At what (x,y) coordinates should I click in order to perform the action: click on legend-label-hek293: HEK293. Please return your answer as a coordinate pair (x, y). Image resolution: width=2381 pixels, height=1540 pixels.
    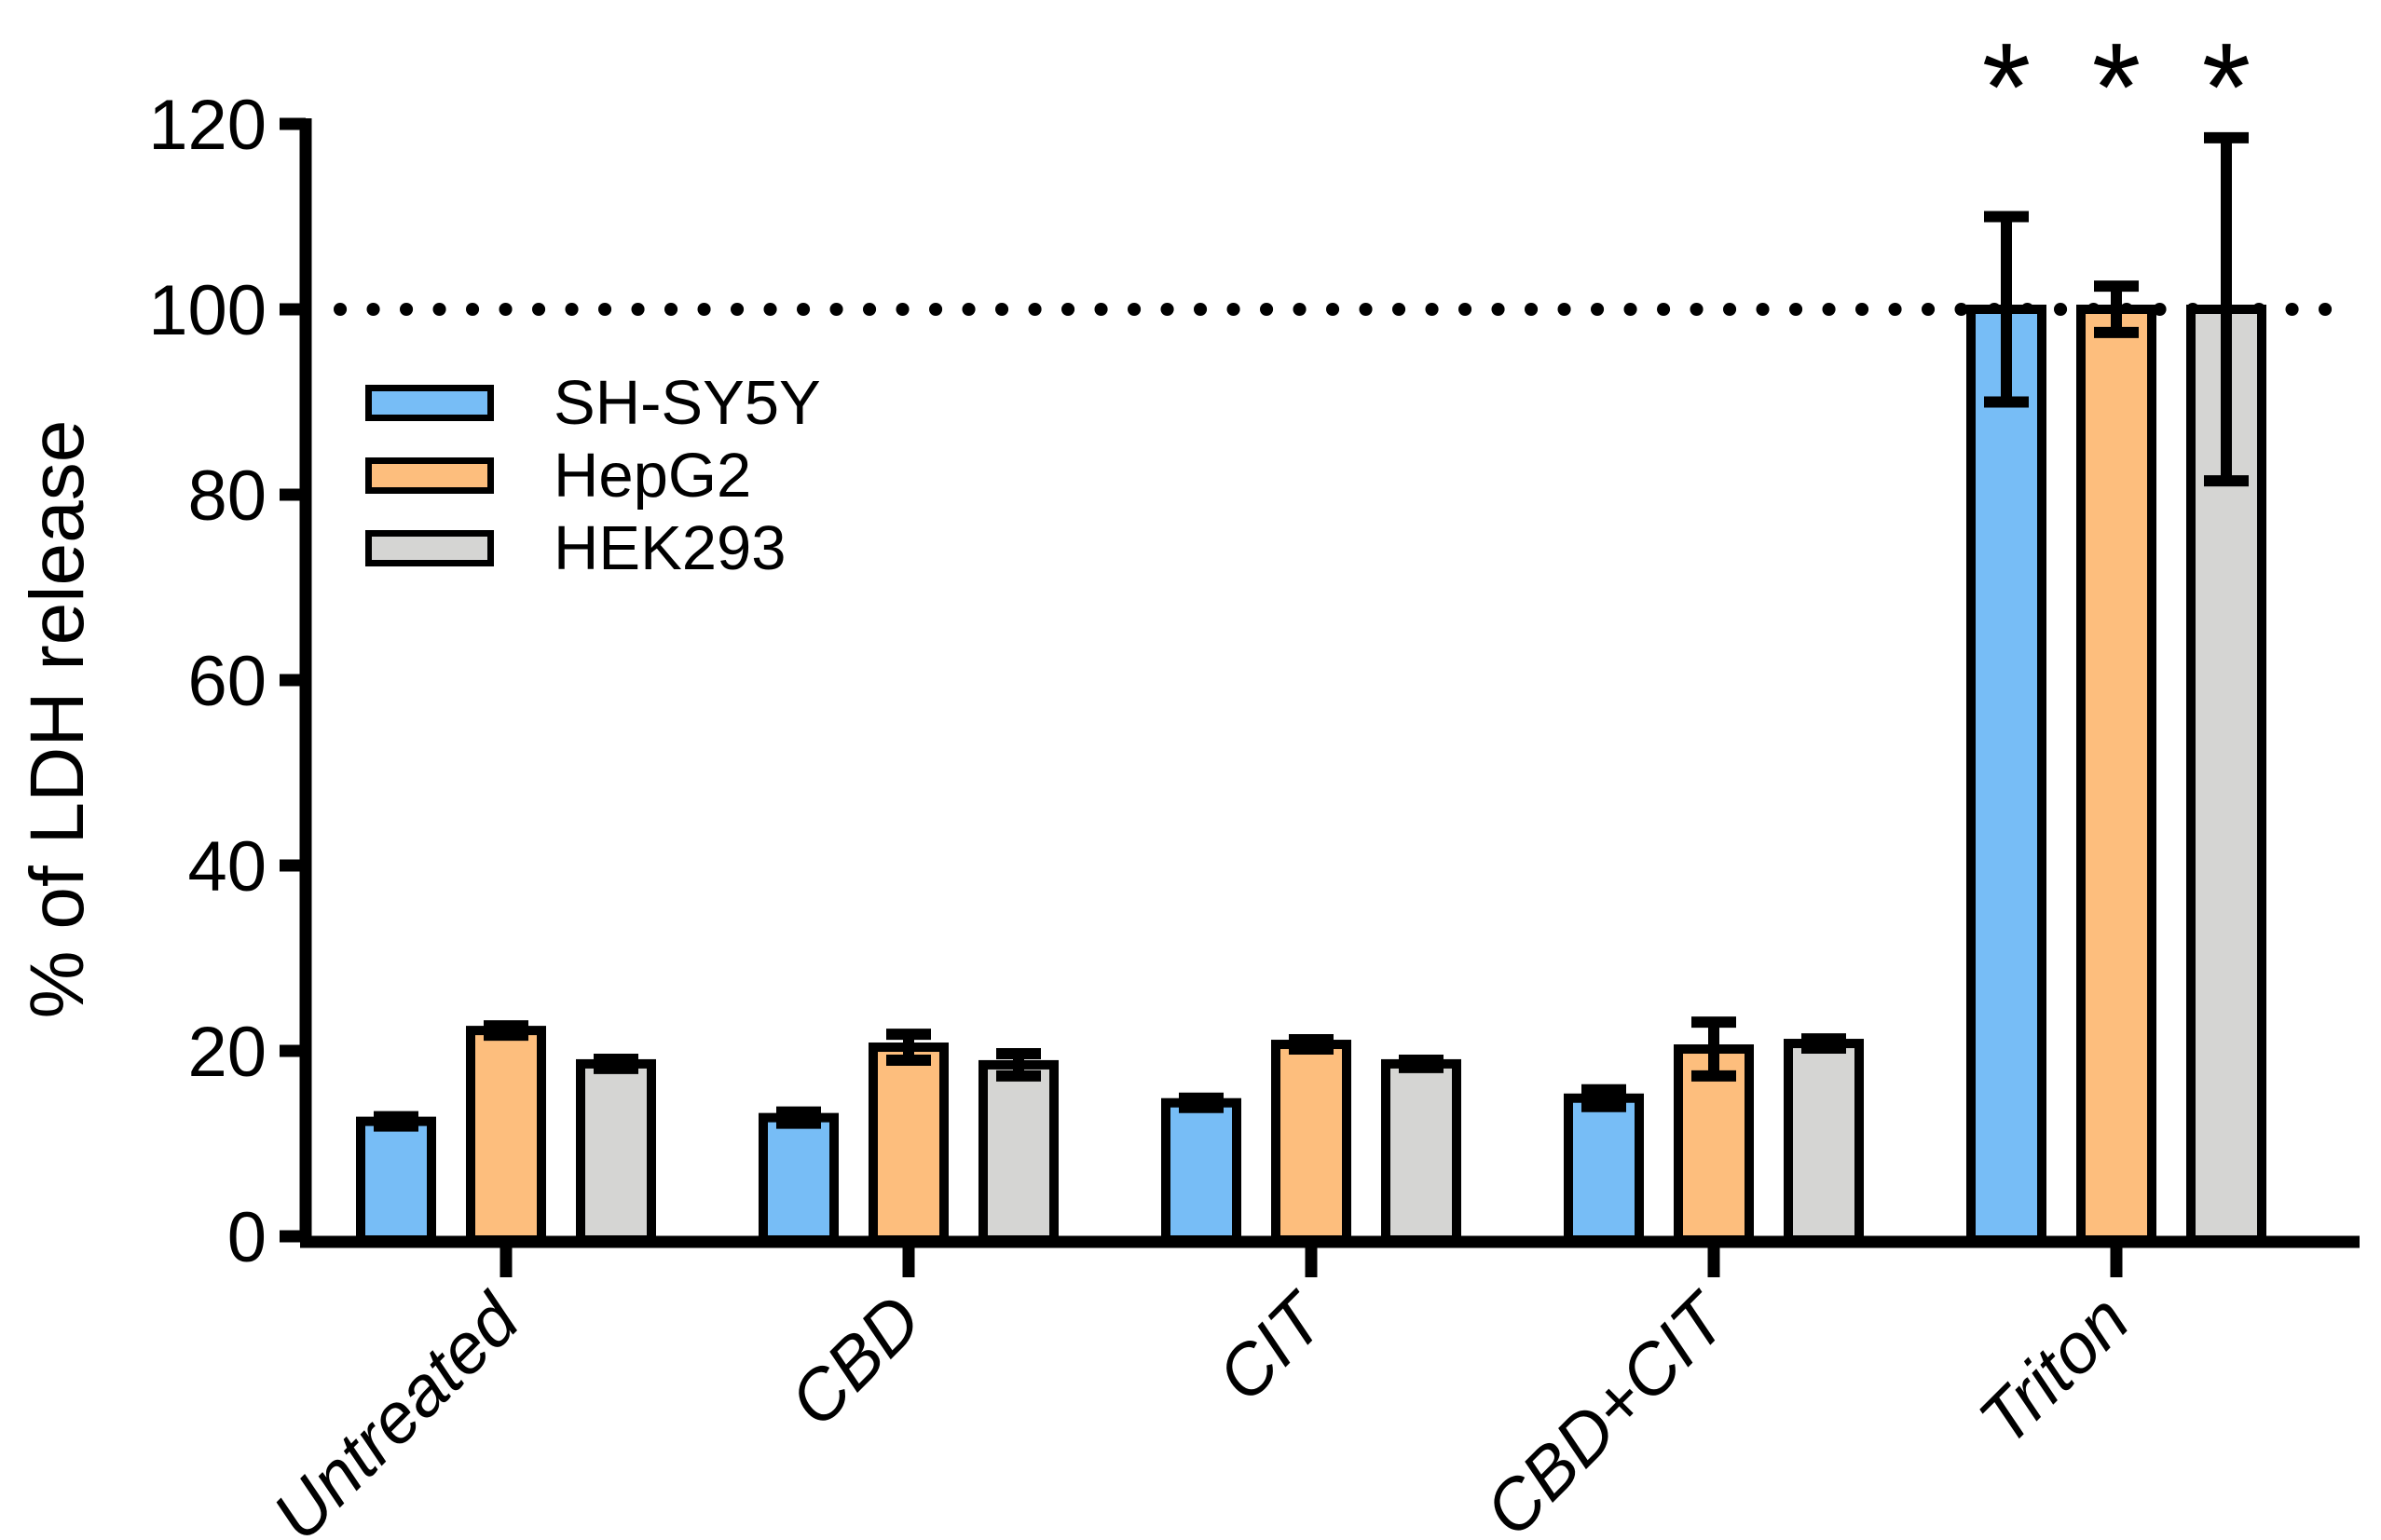
    Looking at the image, I should click on (670, 547).